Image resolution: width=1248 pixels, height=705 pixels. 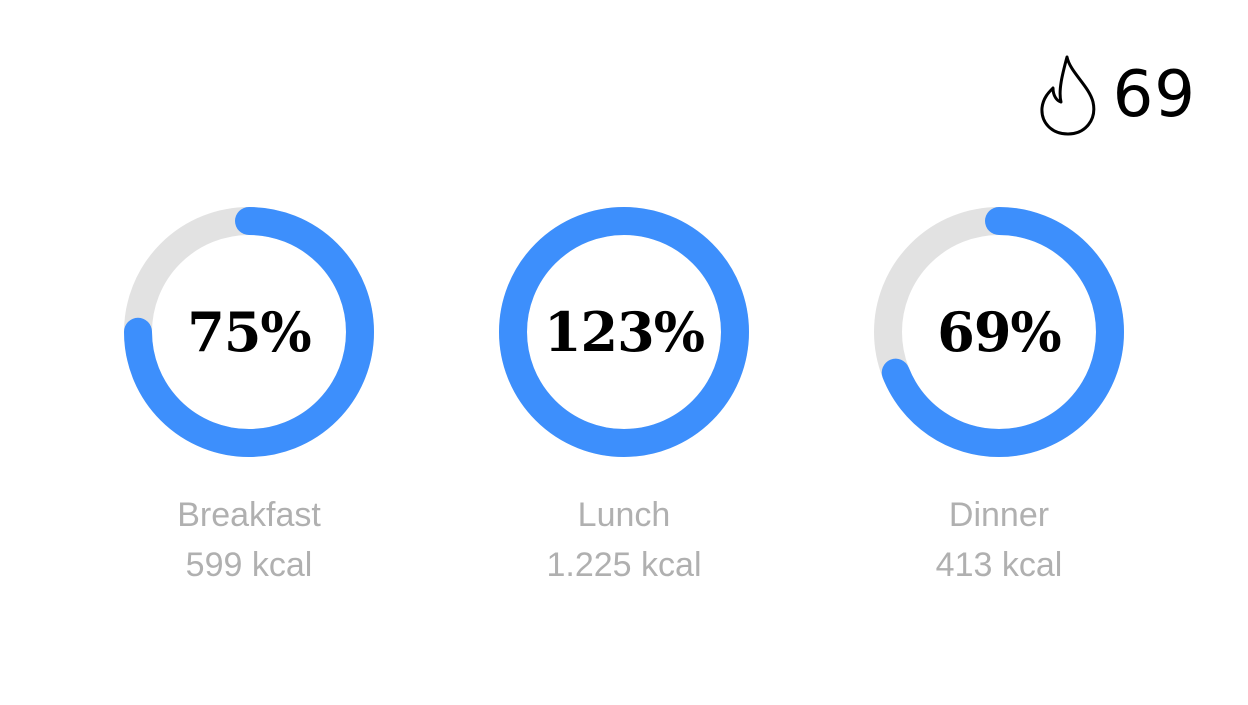 I want to click on streak-indicator: 69, so click(x=1116, y=95).